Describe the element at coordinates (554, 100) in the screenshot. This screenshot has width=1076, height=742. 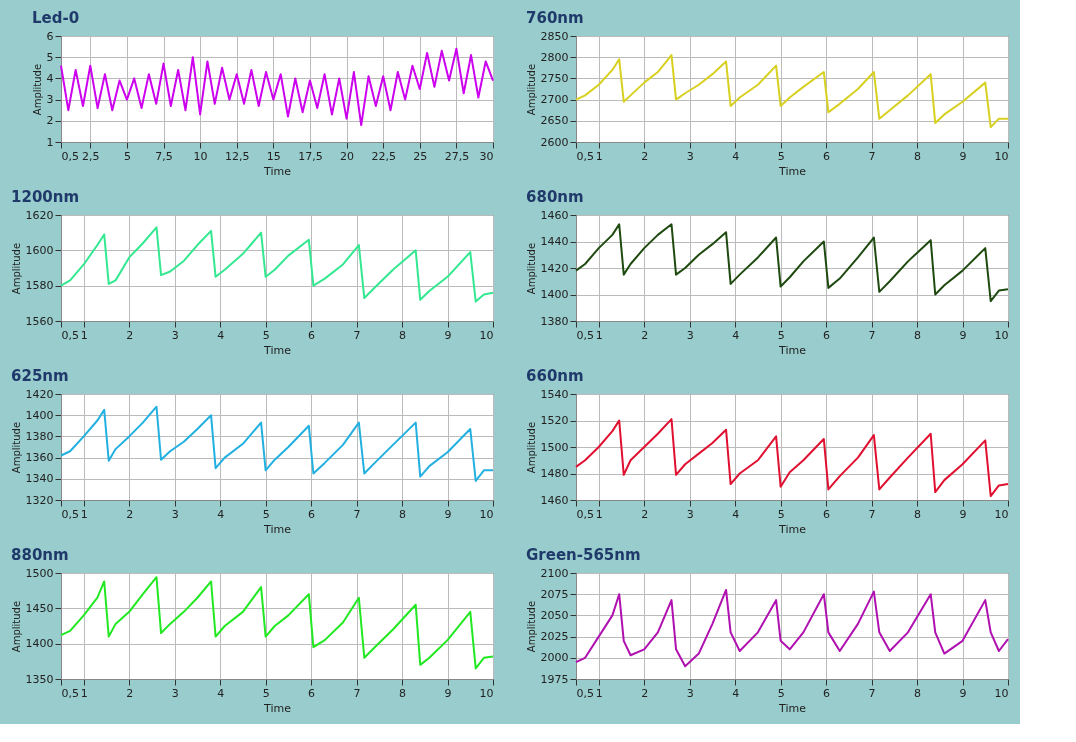
I see `y-tick-label: 2700` at that location.